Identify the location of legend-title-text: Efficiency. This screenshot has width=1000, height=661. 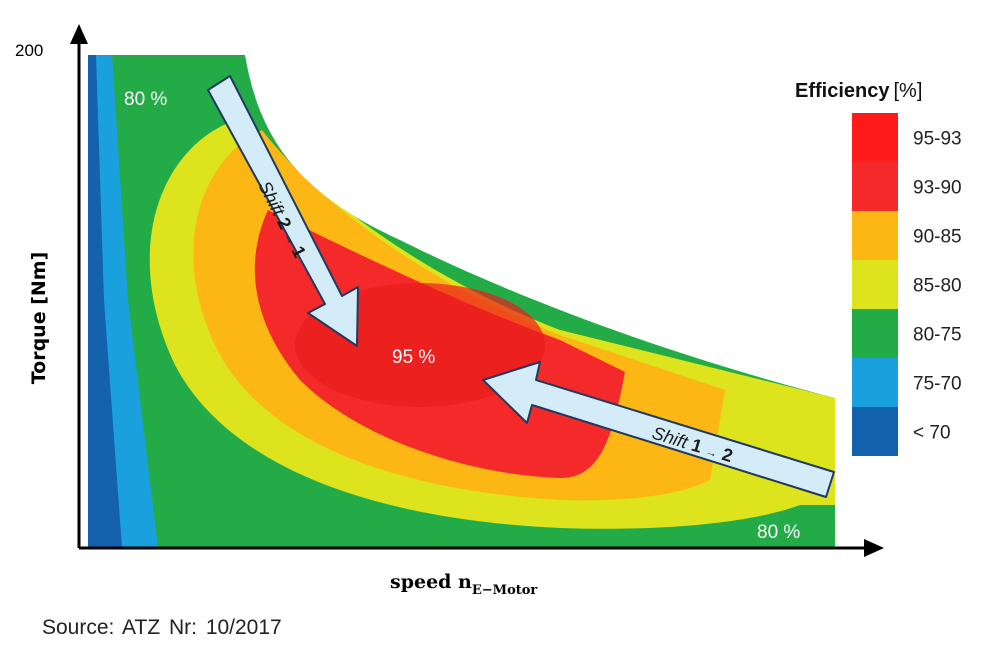
(842, 91).